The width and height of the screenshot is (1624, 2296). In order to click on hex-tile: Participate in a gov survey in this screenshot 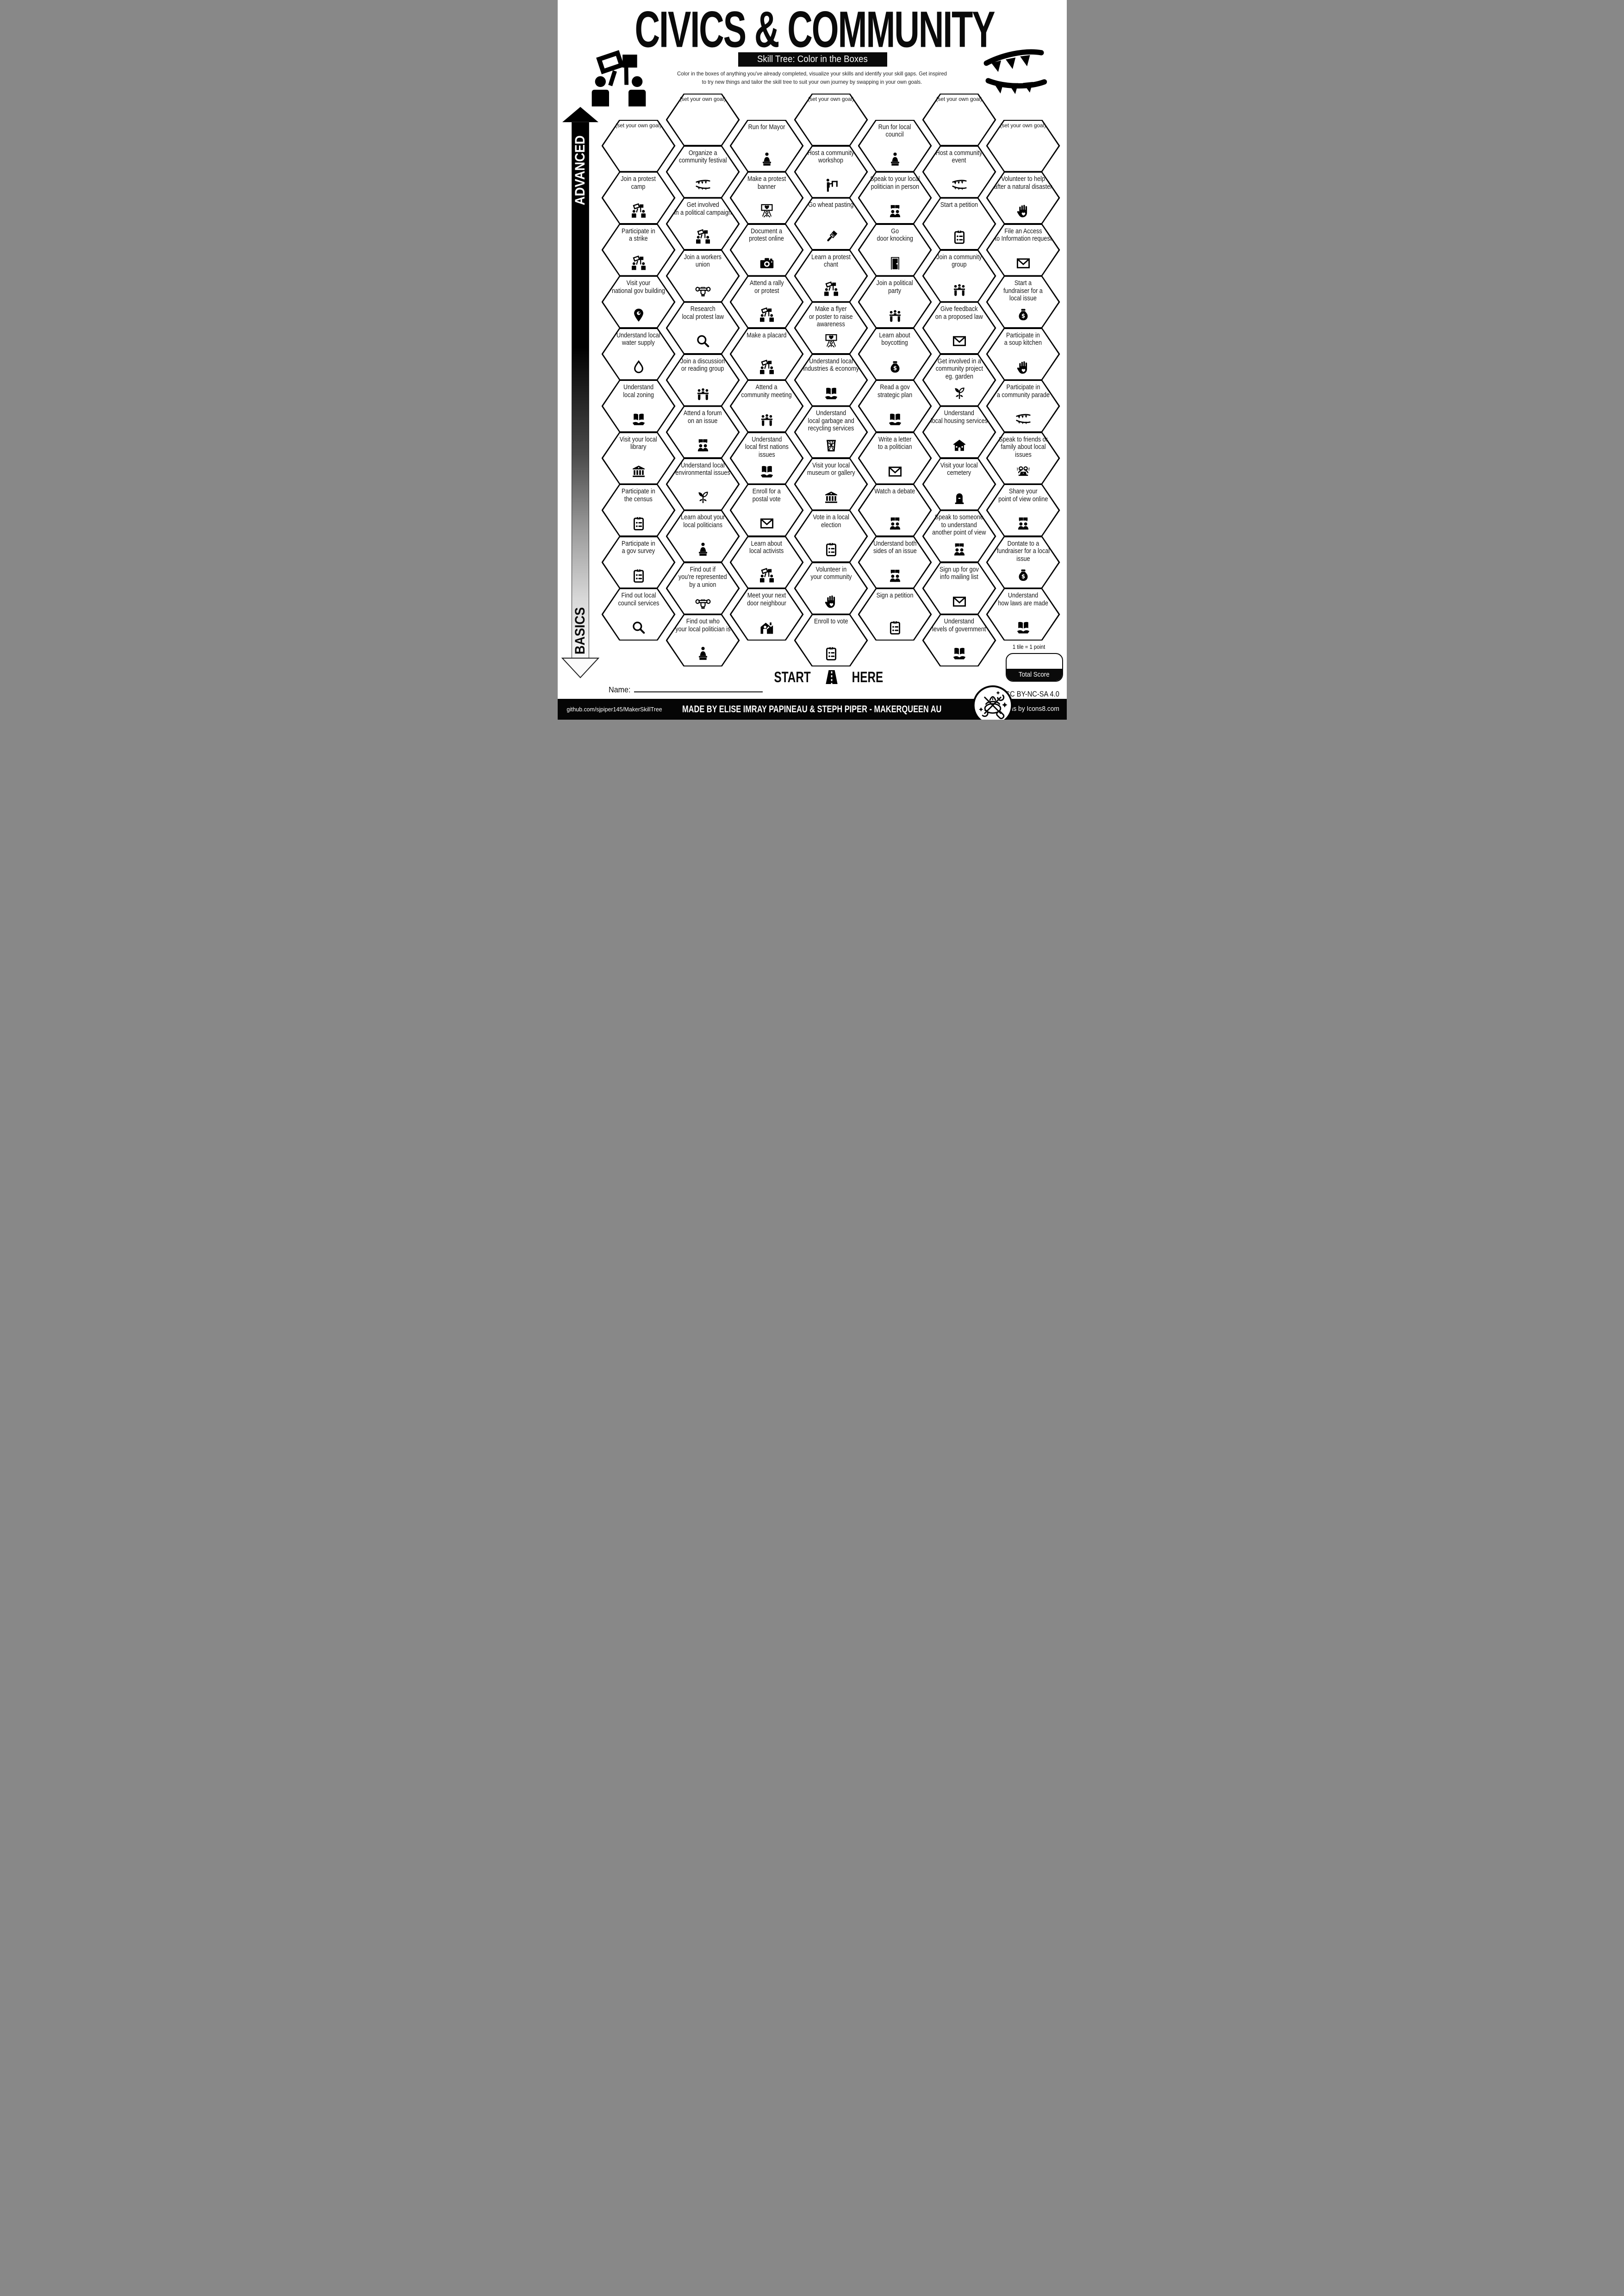, I will do `click(638, 562)`.